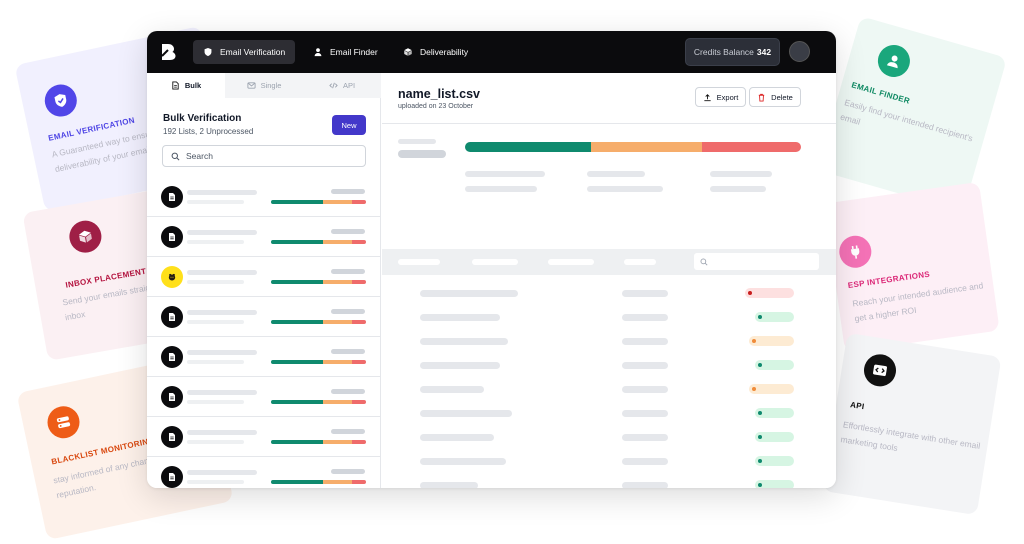  I want to click on delete-button: Delete, so click(775, 97).